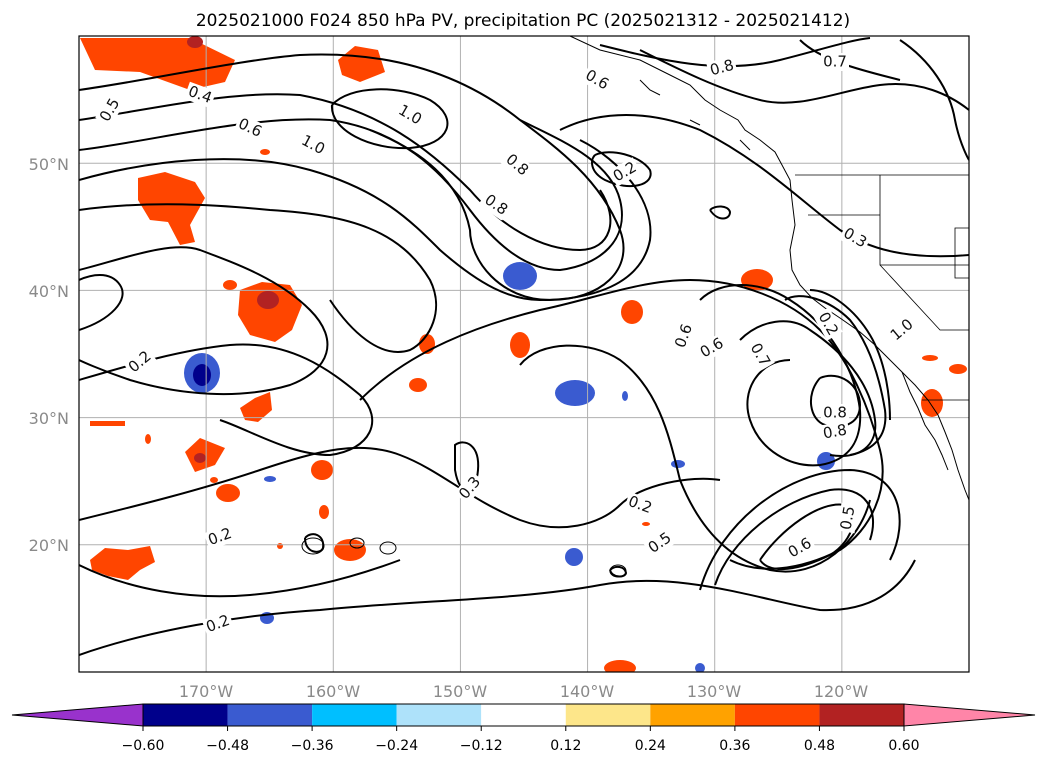 The width and height of the screenshot is (1047, 765). I want to click on colorbar-extend-max, so click(969, 715).